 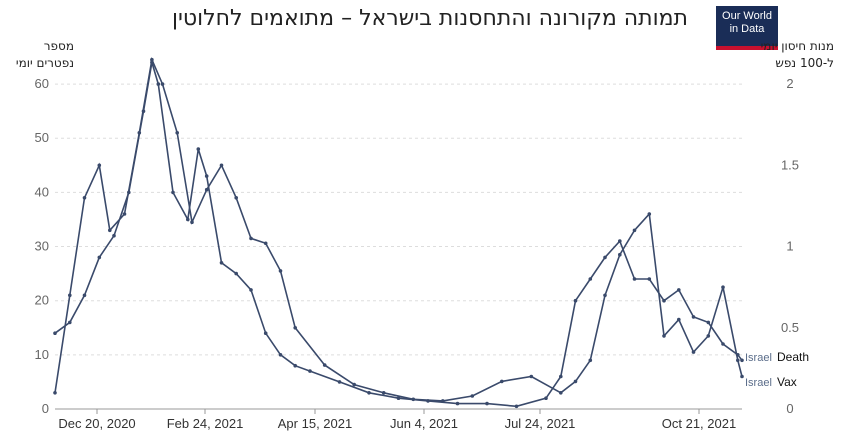 I want to click on right-tick-label: 1, so click(x=789, y=246).